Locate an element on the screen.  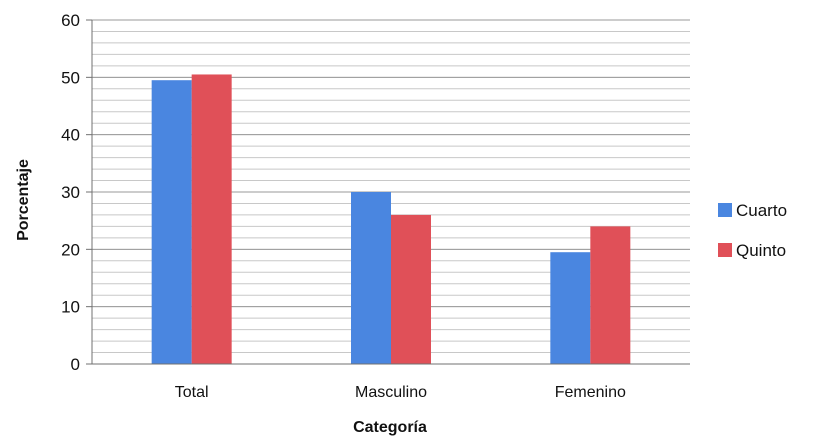
y-tick-label: 60 is located at coordinates (70, 20).